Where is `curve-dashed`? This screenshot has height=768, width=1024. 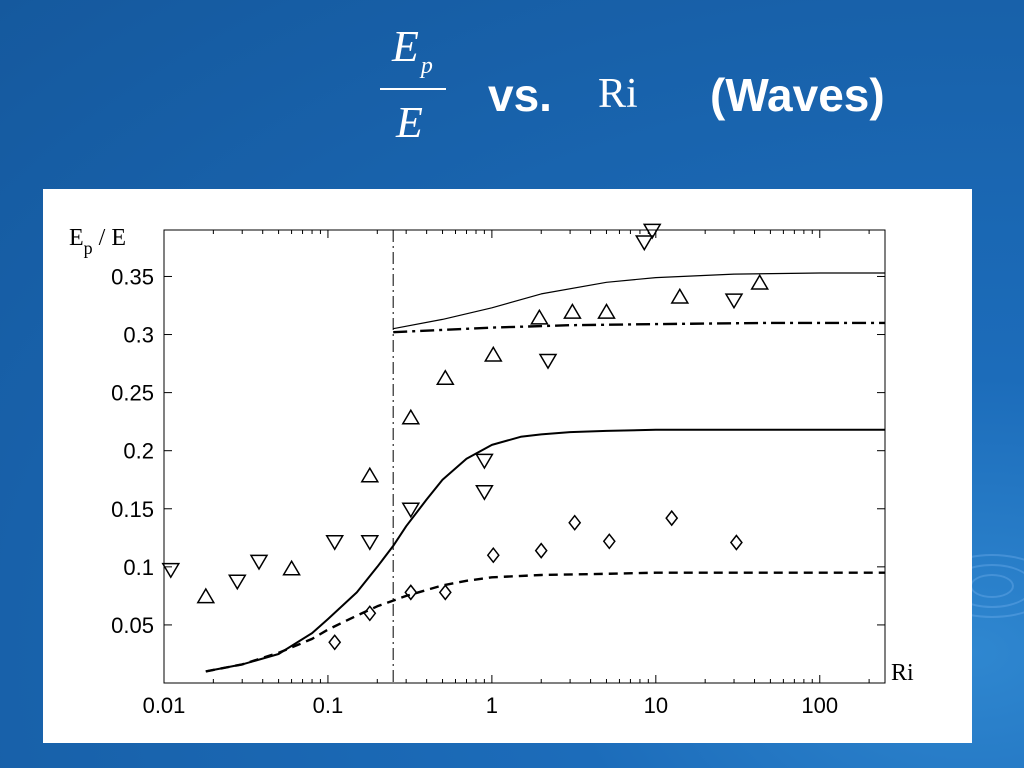
curve-dashed is located at coordinates (545, 622).